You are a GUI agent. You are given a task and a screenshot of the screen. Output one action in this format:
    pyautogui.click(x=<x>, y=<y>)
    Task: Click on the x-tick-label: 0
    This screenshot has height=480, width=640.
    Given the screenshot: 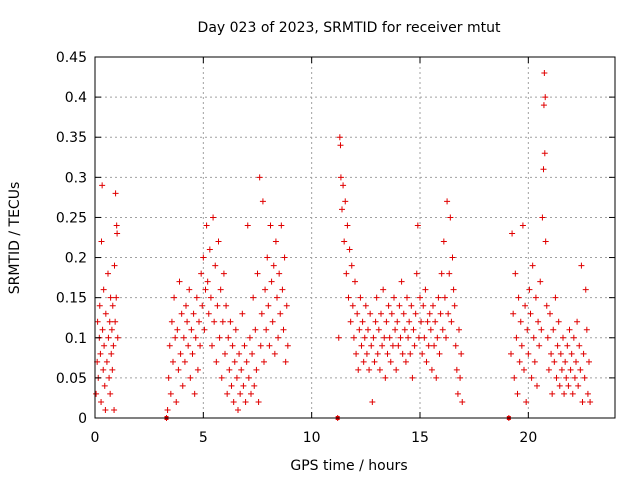 What is the action you would take?
    pyautogui.click(x=95, y=438)
    